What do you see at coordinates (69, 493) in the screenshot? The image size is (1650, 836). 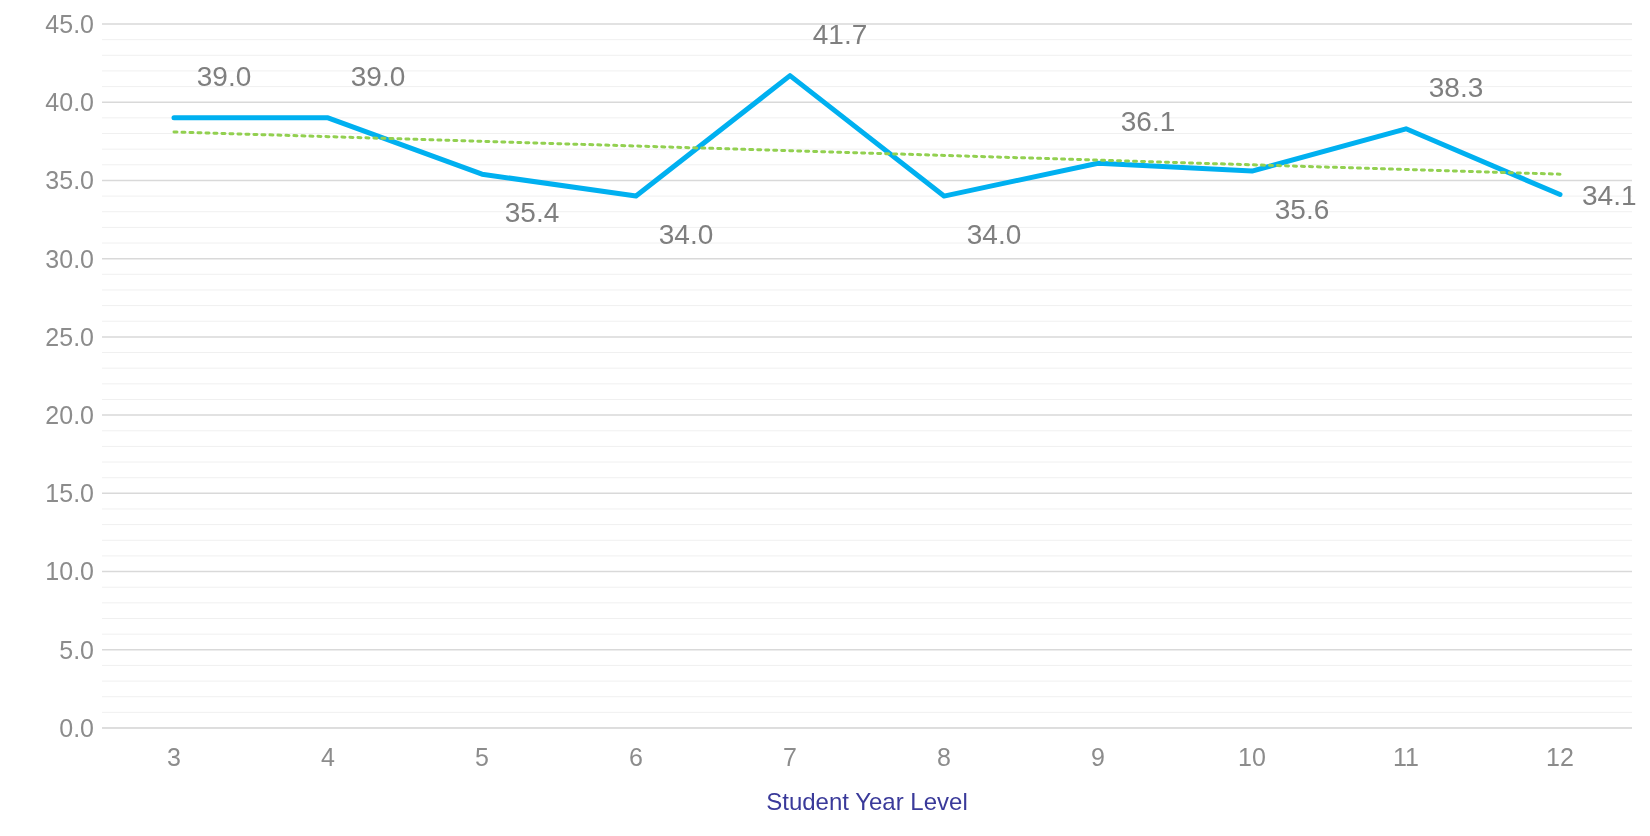 I see `y-tick-label: 15.0` at bounding box center [69, 493].